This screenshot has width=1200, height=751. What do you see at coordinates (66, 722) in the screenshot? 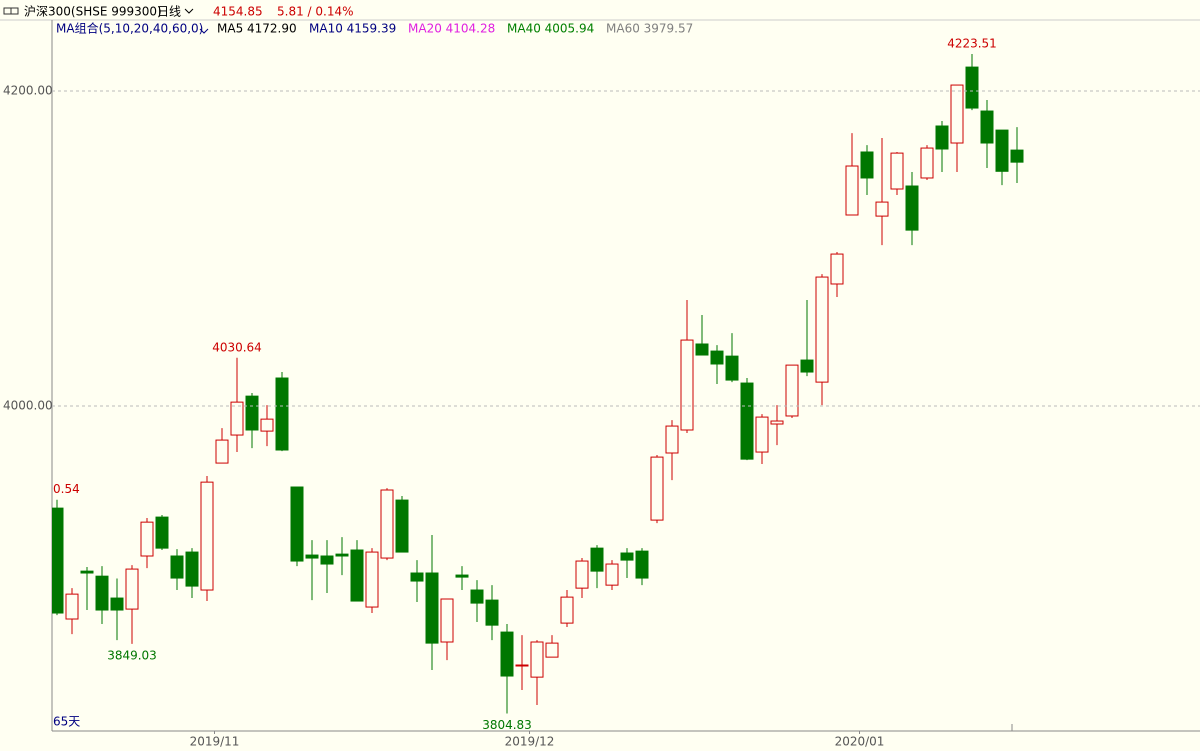
I see `bar-count: 65天` at bounding box center [66, 722].